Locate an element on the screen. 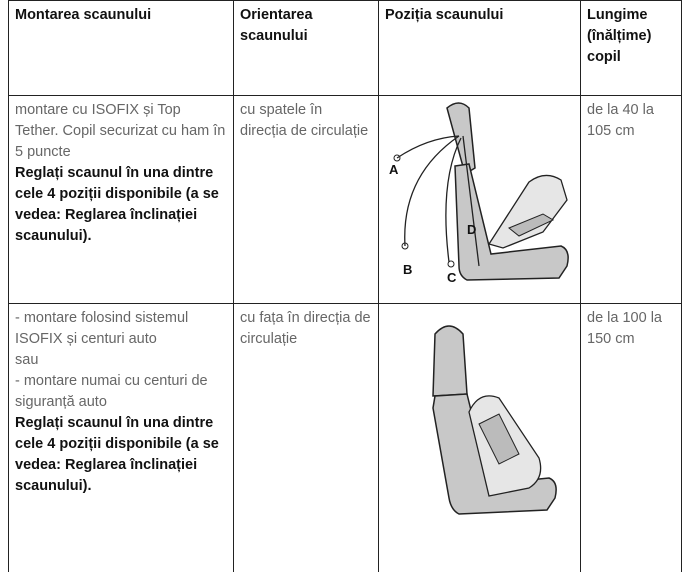  header: Montarea scaunului is located at coordinates (121, 48).